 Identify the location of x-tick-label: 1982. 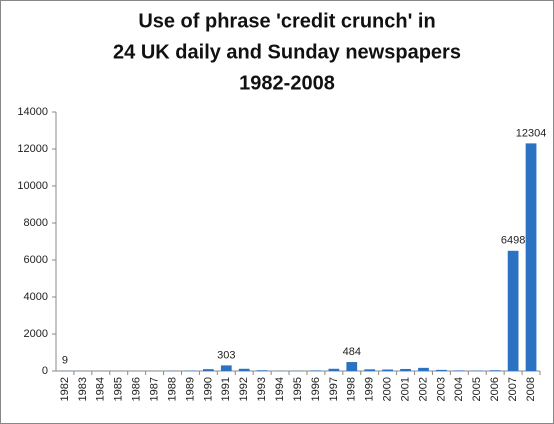
(65, 389).